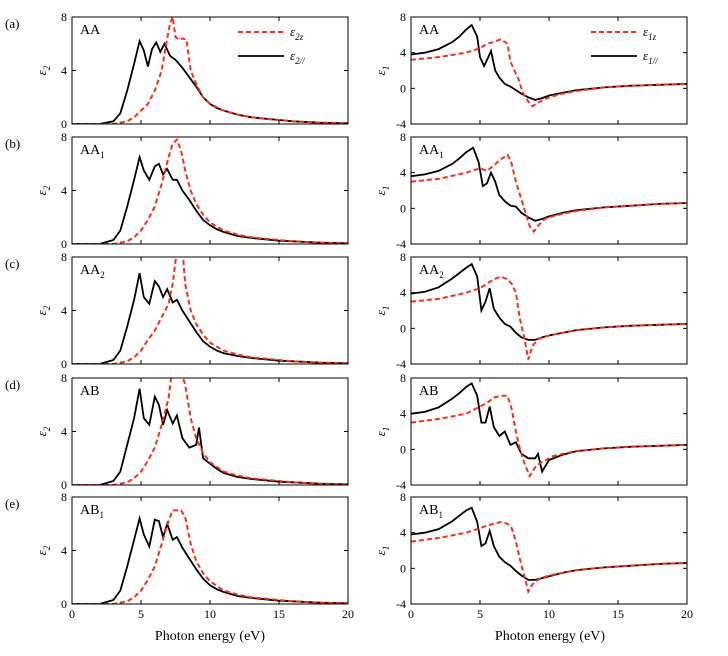  I want to click on x-axis-label-right: Photon energy (eV), so click(550, 636).